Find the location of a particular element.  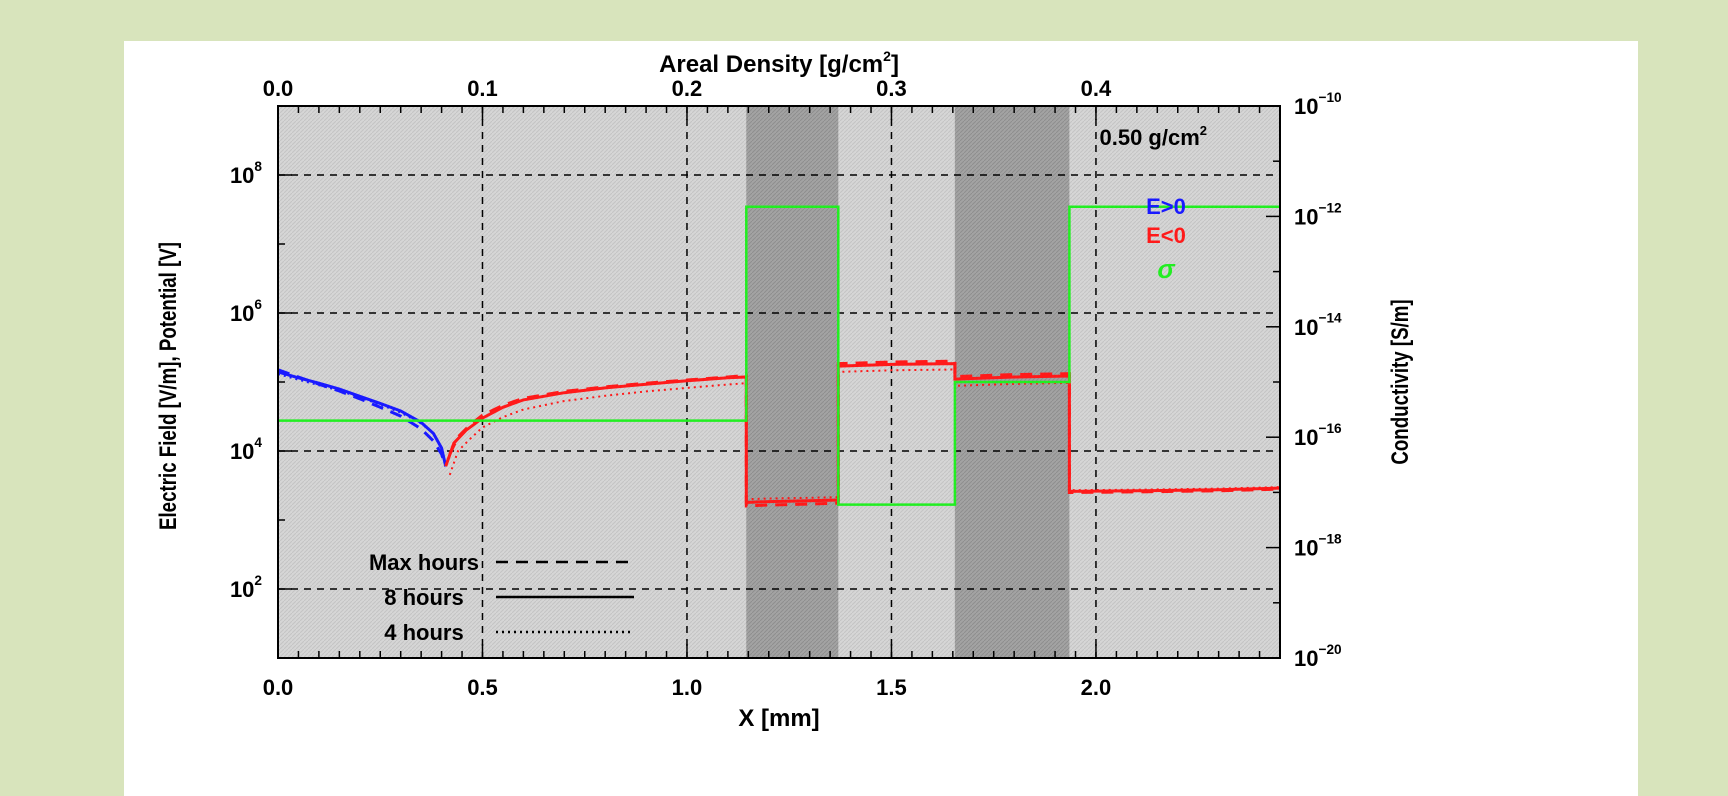

legend-sign-3: σ is located at coordinates (1166, 269).